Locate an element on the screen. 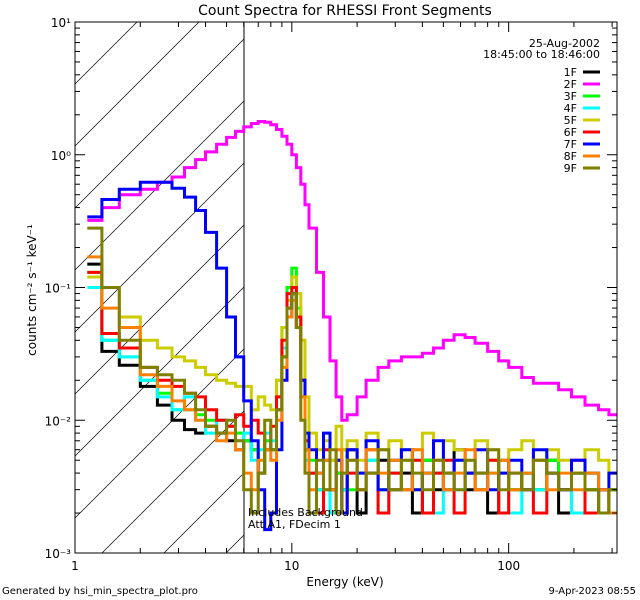 This screenshot has height=600, width=640. legend-label-4F: 4F is located at coordinates (570, 108).